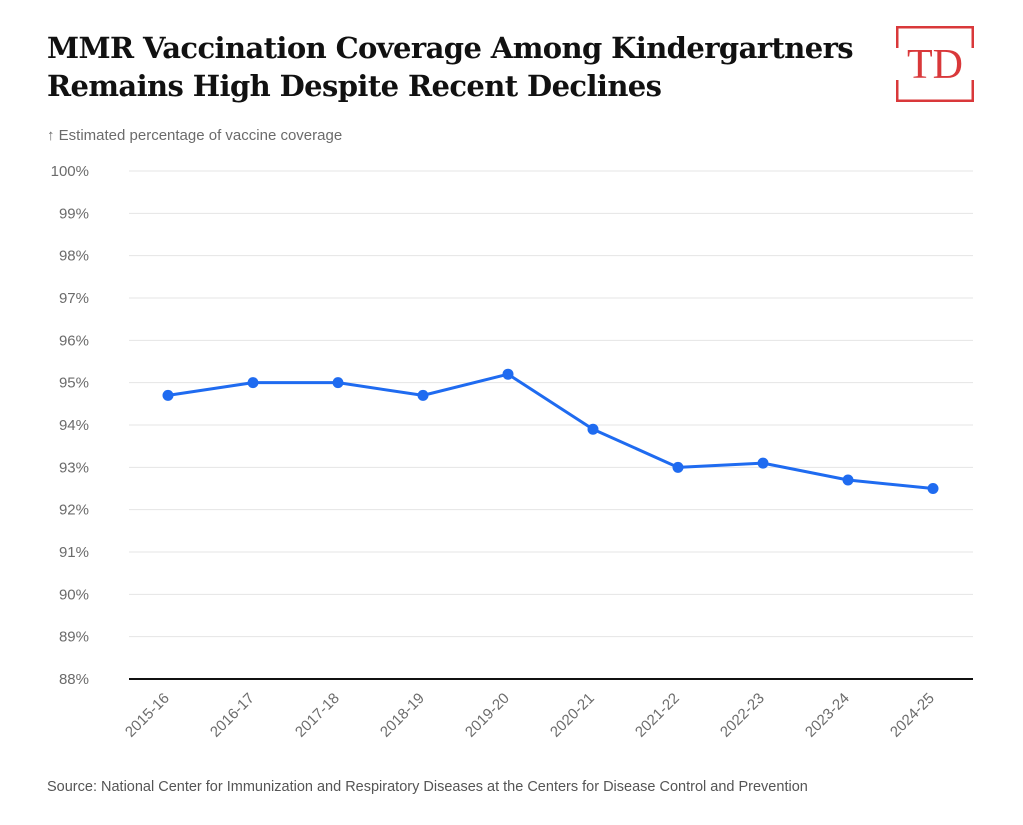 This screenshot has height=825, width=1023. What do you see at coordinates (74, 425) in the screenshot?
I see `y-tick-label: 94%` at bounding box center [74, 425].